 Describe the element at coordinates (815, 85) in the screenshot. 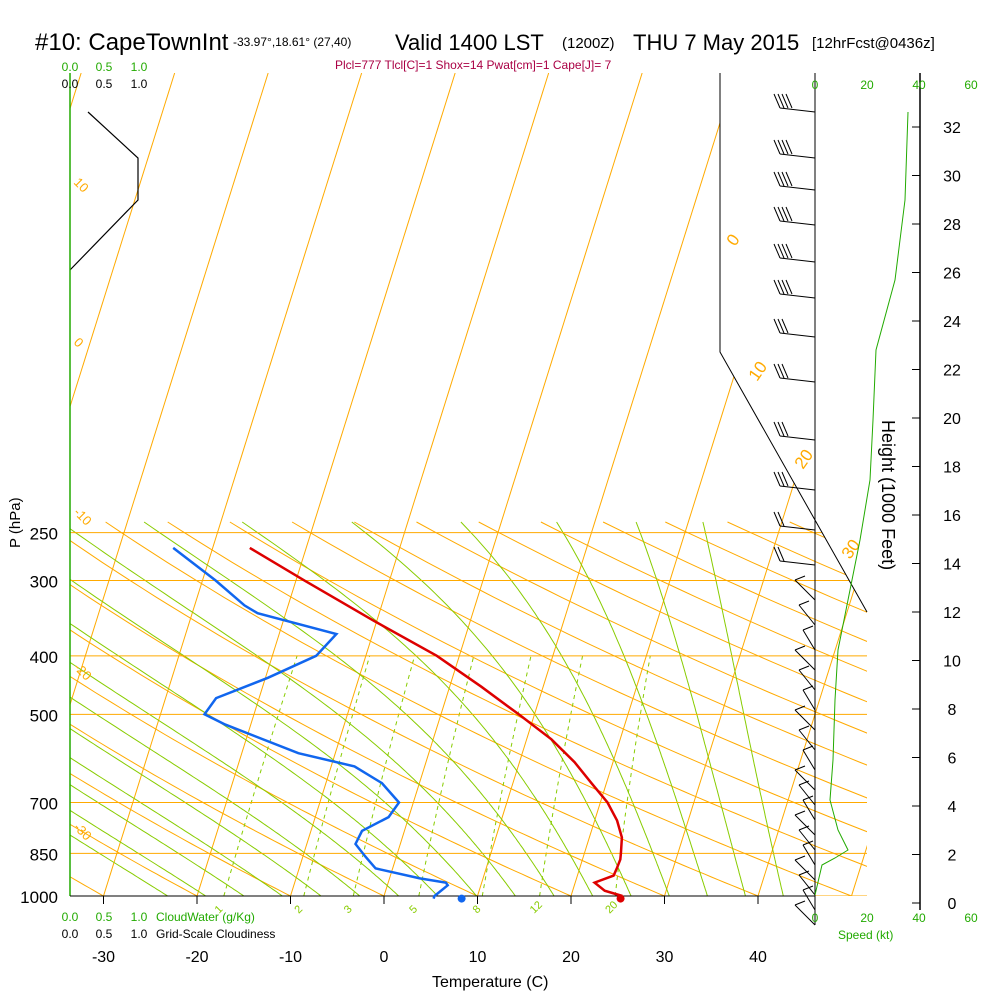

I see `speed-tick-label-top: 0` at that location.